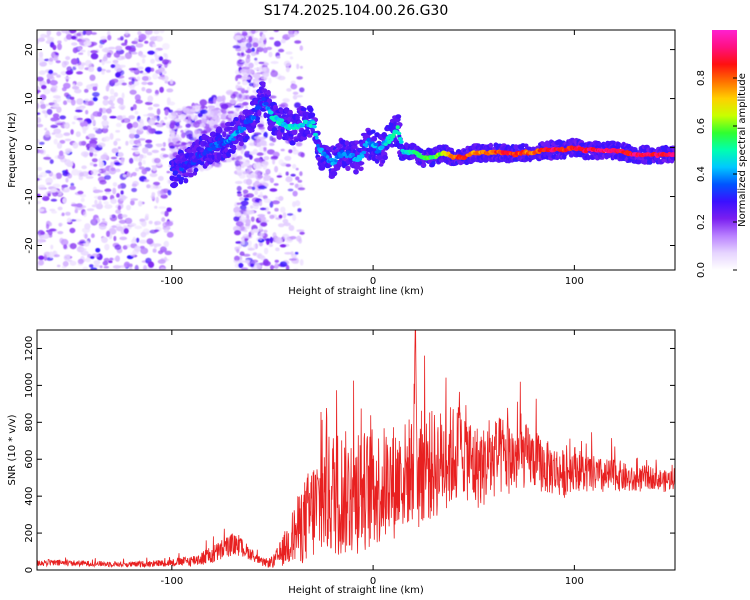  I want to click on y-tick-label: 400, so click(29, 496).